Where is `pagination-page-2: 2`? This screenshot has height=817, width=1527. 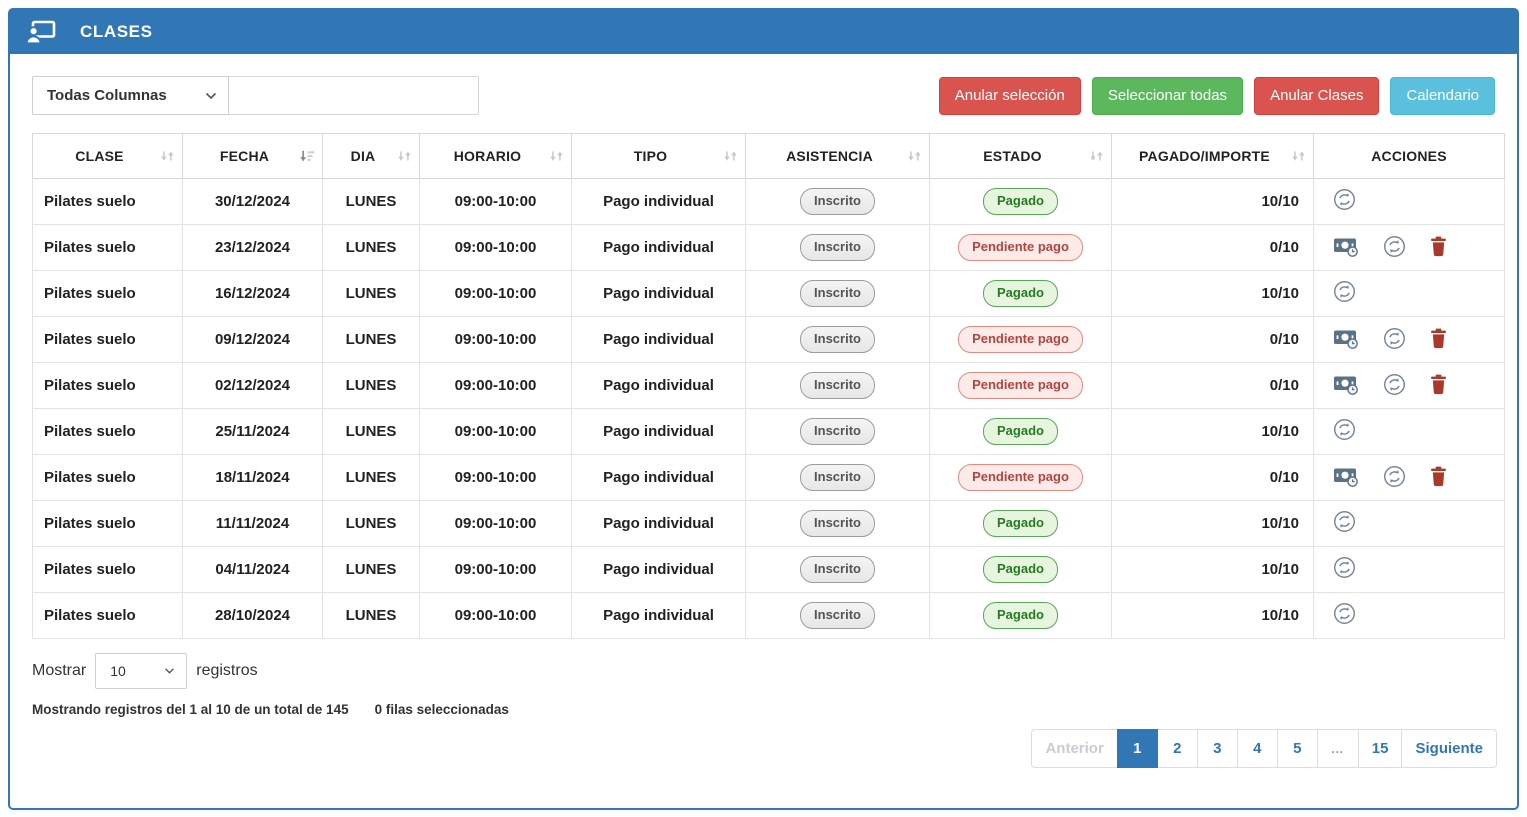 pagination-page-2: 2 is located at coordinates (1177, 748).